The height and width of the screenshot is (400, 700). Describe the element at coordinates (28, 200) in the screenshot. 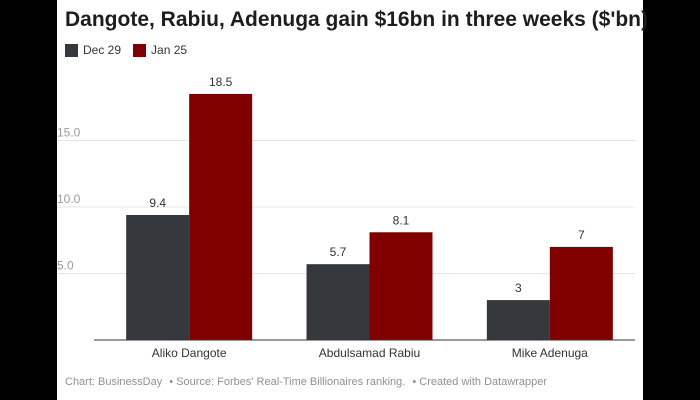

I see `left-letterbox` at that location.